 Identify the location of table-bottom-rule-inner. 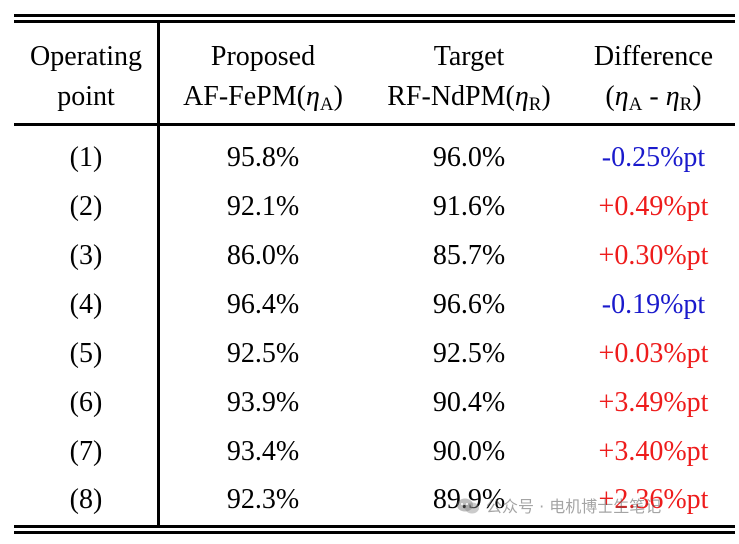
(374, 526).